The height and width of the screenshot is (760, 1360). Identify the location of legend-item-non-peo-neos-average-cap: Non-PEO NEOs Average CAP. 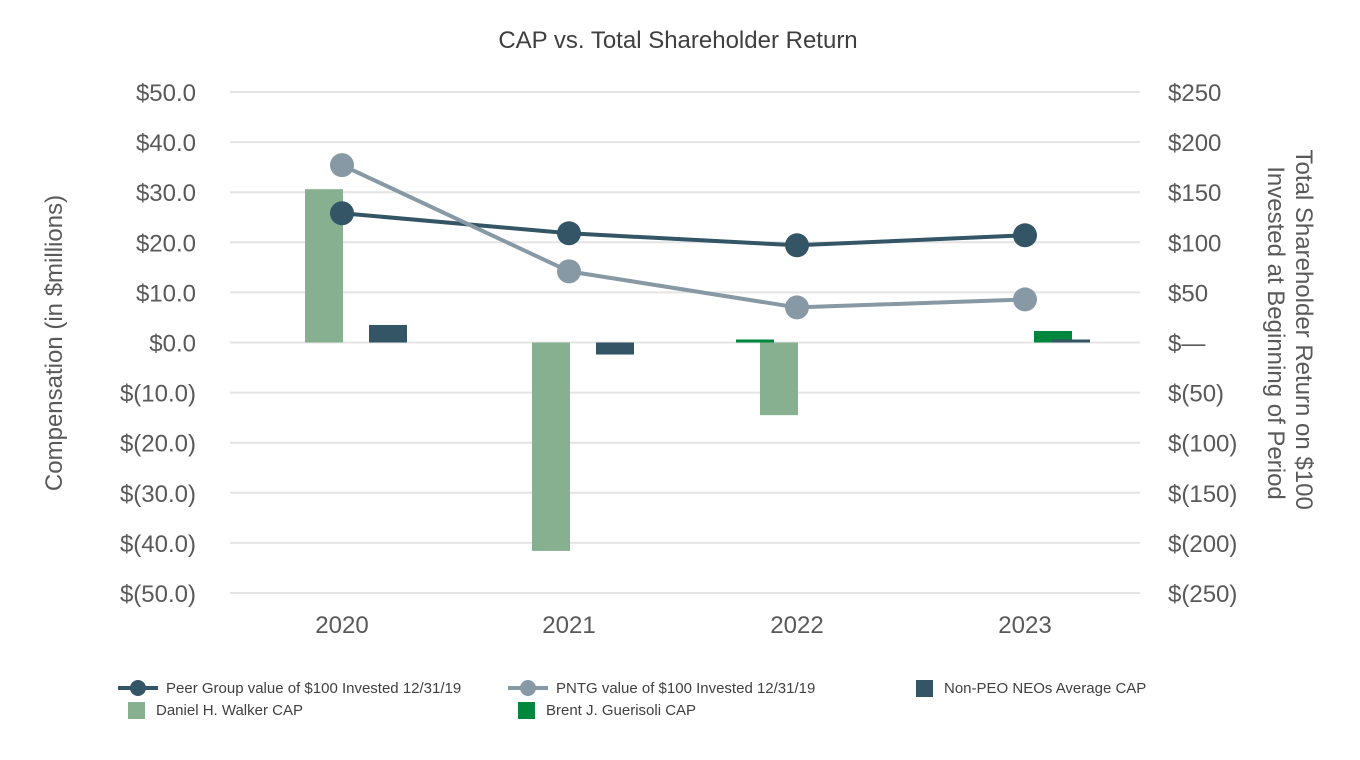
(1031, 688).